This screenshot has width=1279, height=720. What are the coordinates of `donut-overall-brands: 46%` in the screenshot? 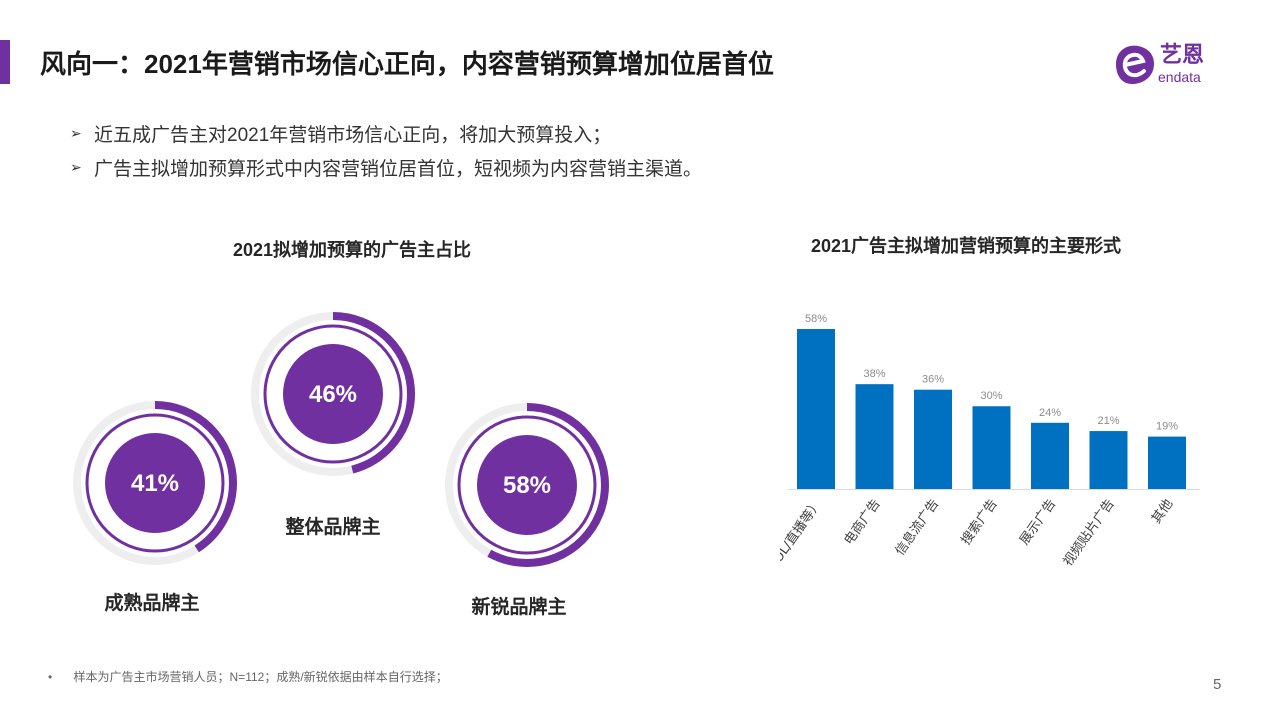 It's located at (333, 394).